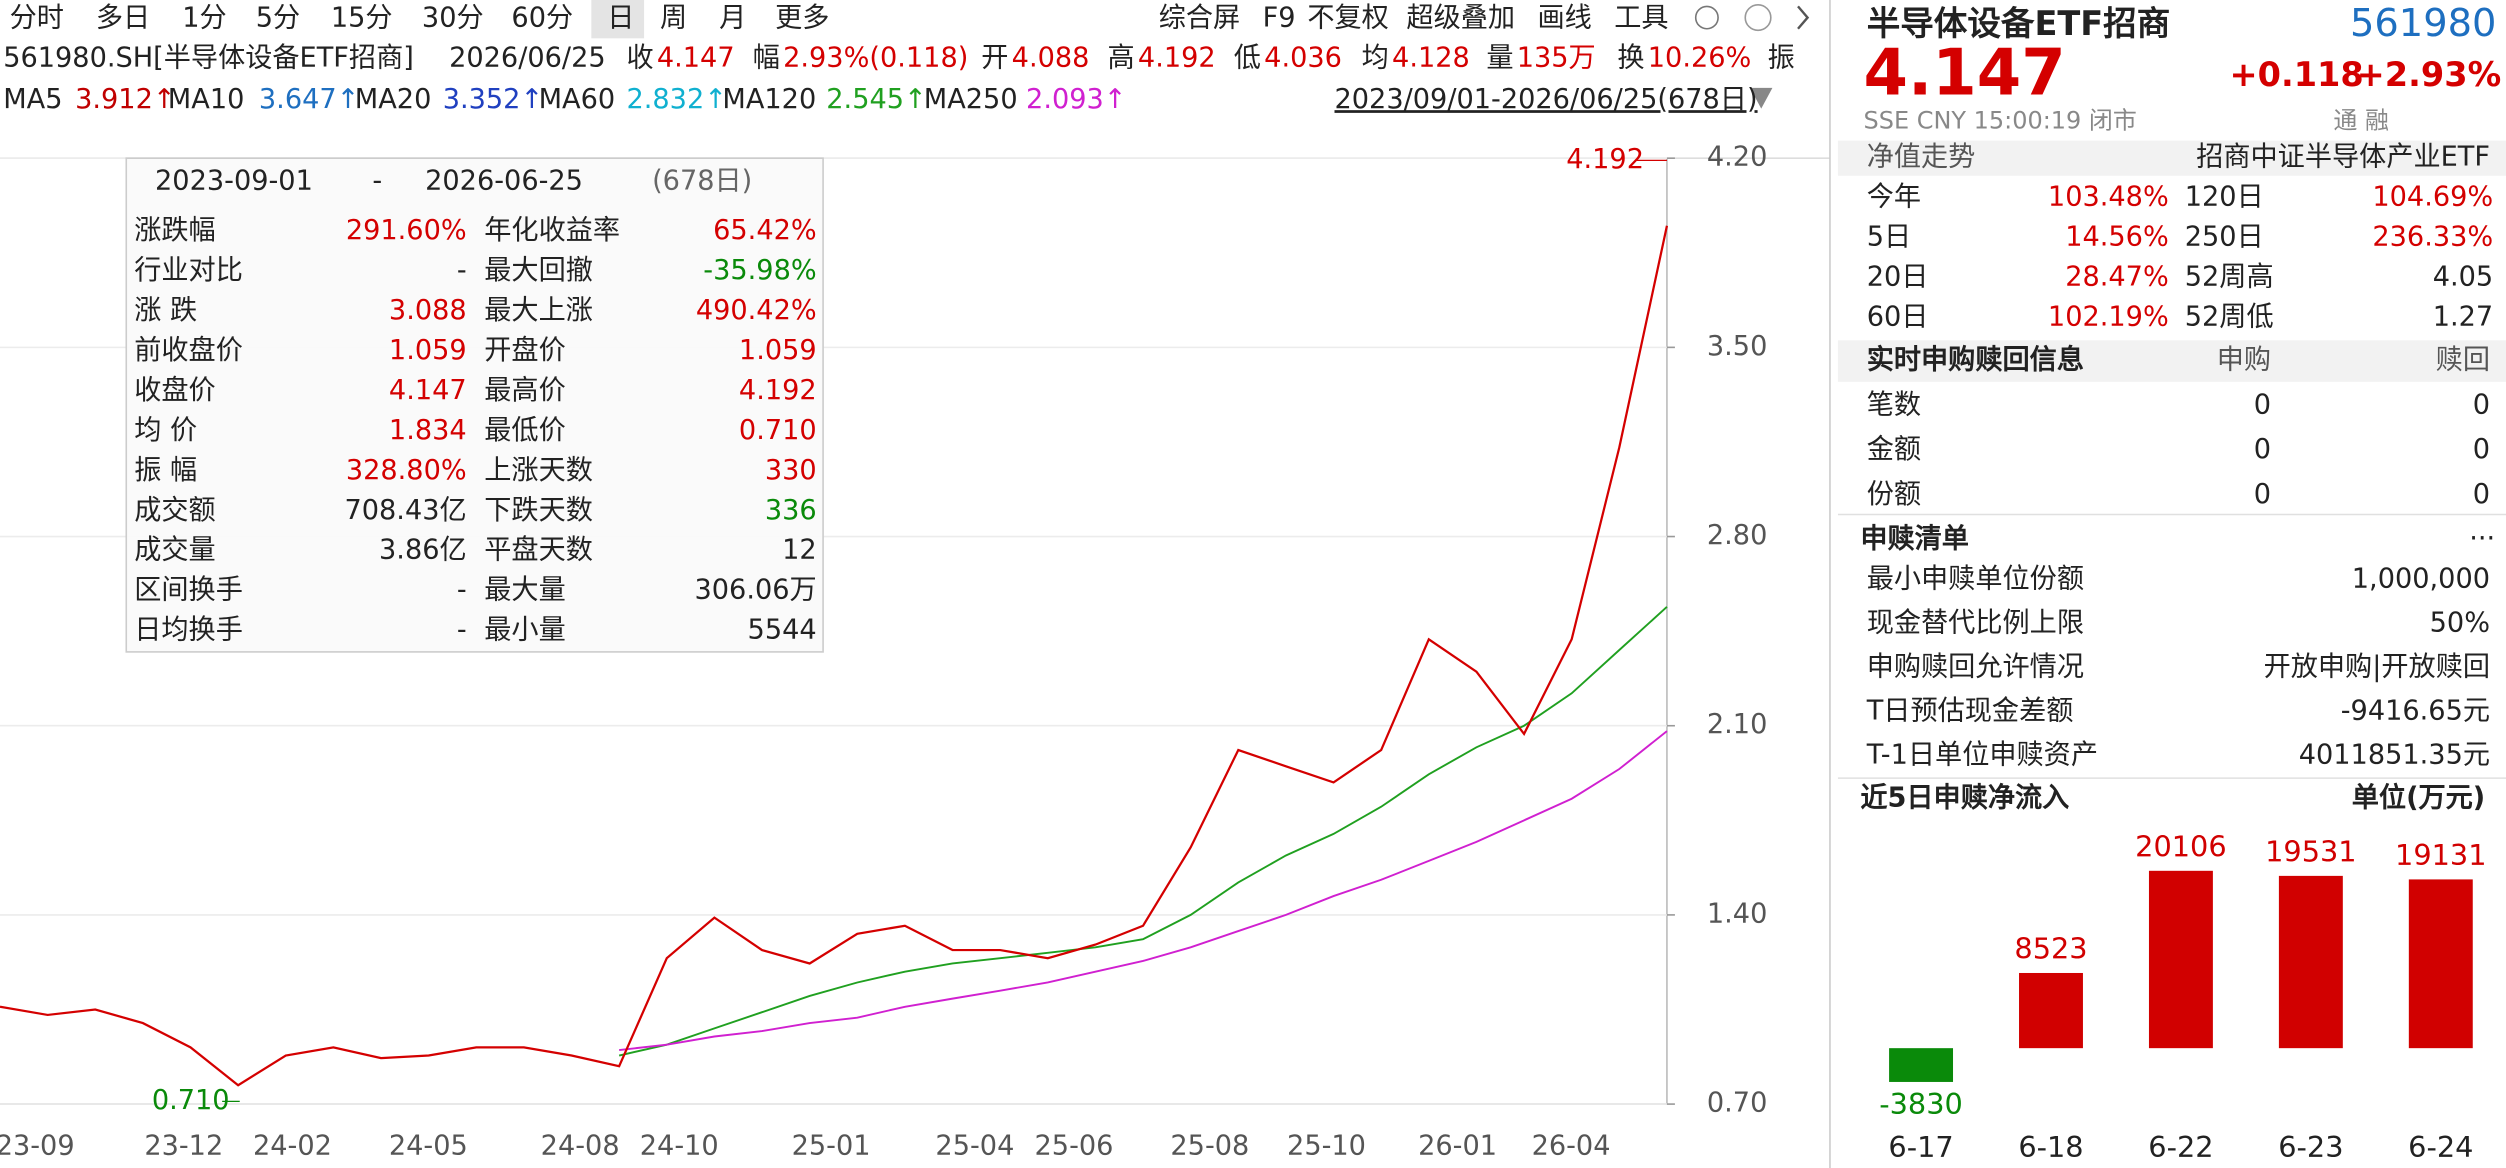 This screenshot has width=2506, height=1168. I want to click on legend-name: MA250, so click(971, 99).